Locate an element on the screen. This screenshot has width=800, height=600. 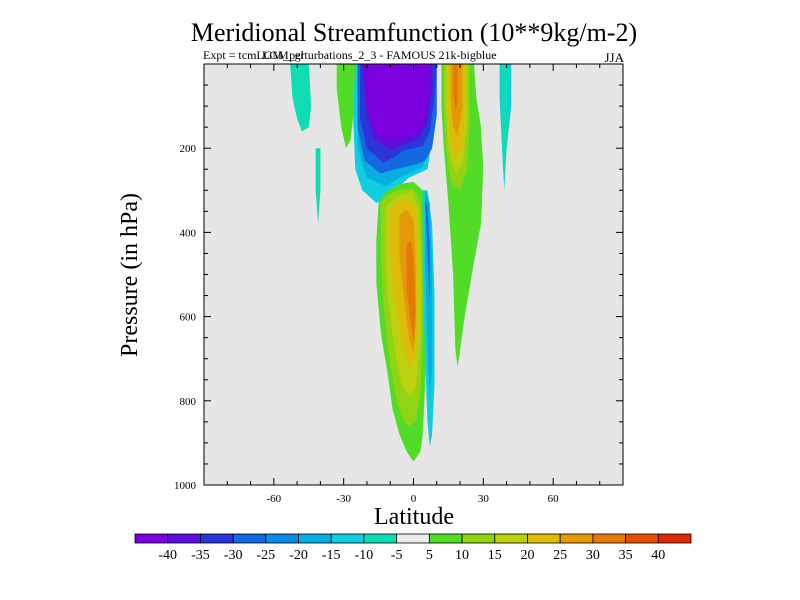
colorbar-label: 20 is located at coordinates (527, 555).